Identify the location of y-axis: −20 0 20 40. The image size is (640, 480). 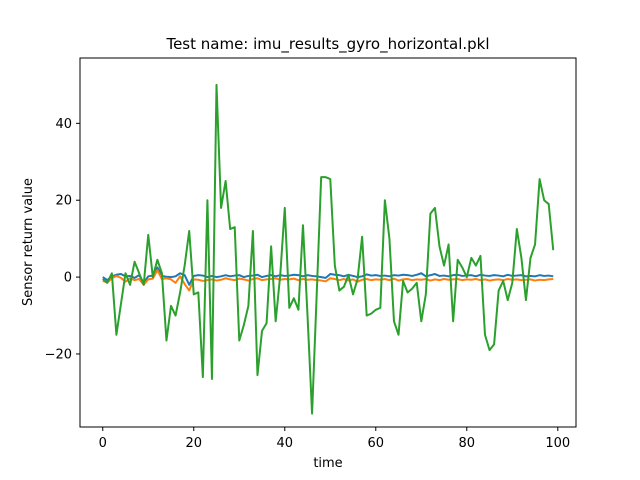
(62, 239).